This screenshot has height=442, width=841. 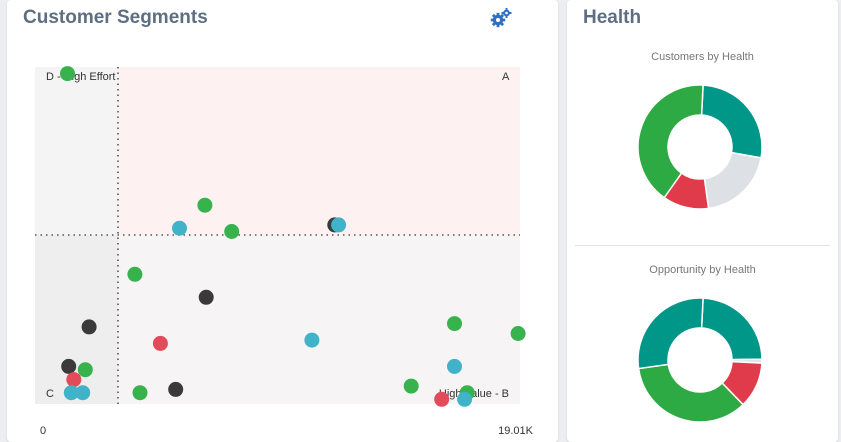 What do you see at coordinates (506, 77) in the screenshot?
I see `quadrant-a-label: A` at bounding box center [506, 77].